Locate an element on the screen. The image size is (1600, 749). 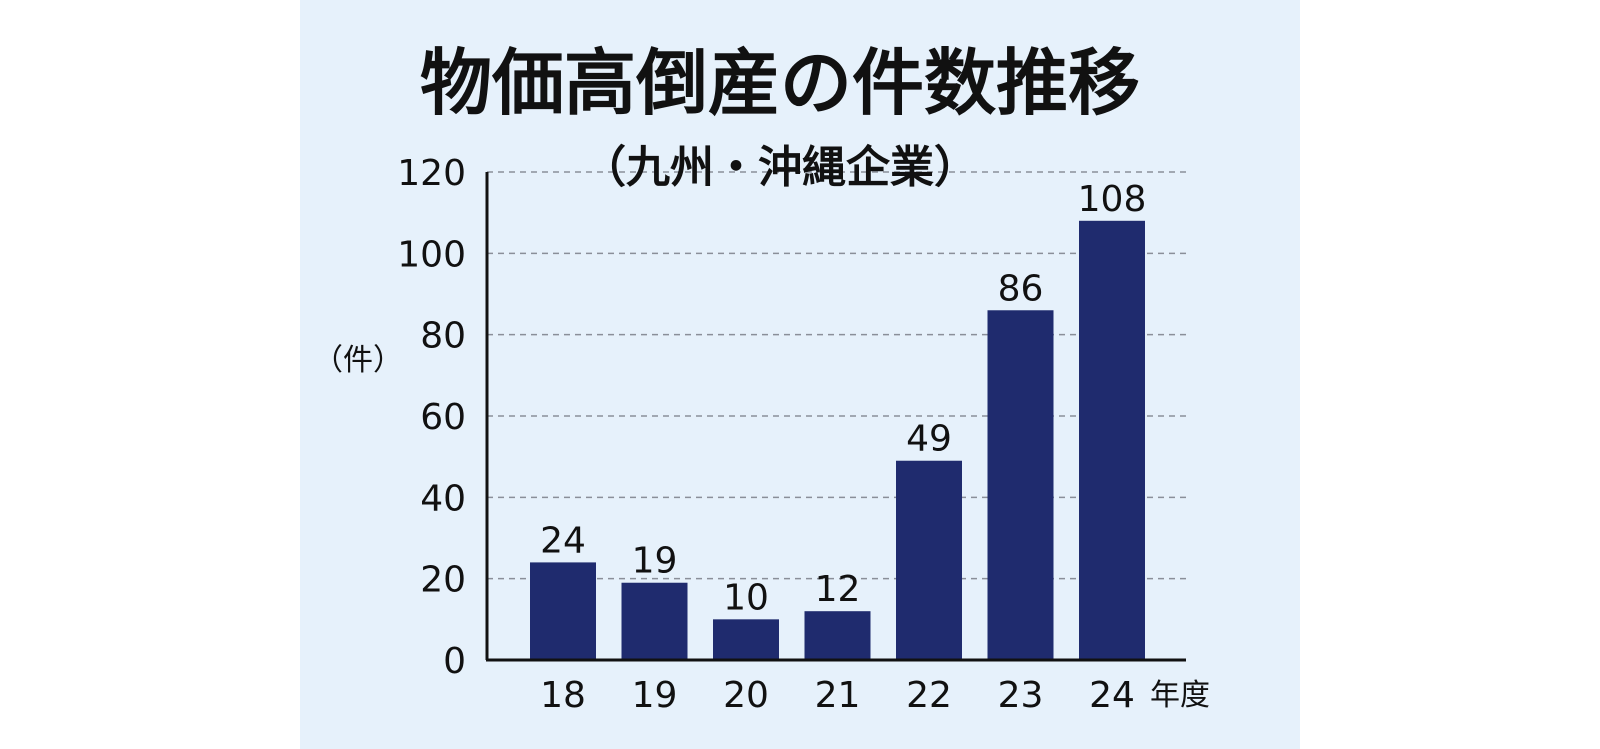
x-tick-label: 22 is located at coordinates (929, 695).